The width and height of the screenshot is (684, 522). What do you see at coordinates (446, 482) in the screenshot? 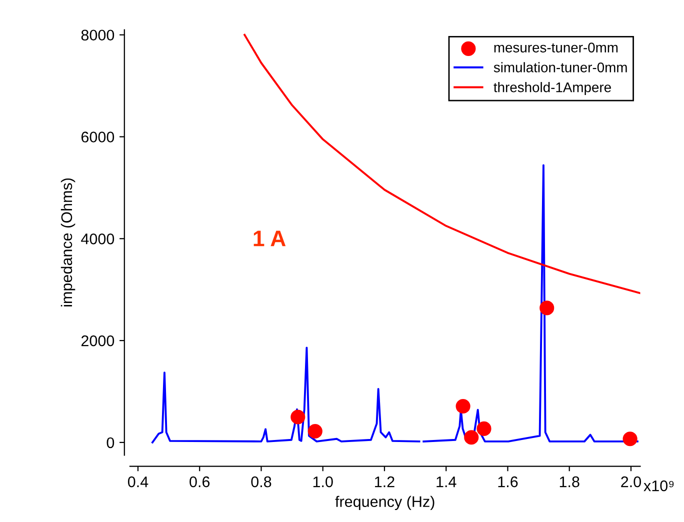
I see `x-tick-label: 1.4` at bounding box center [446, 482].